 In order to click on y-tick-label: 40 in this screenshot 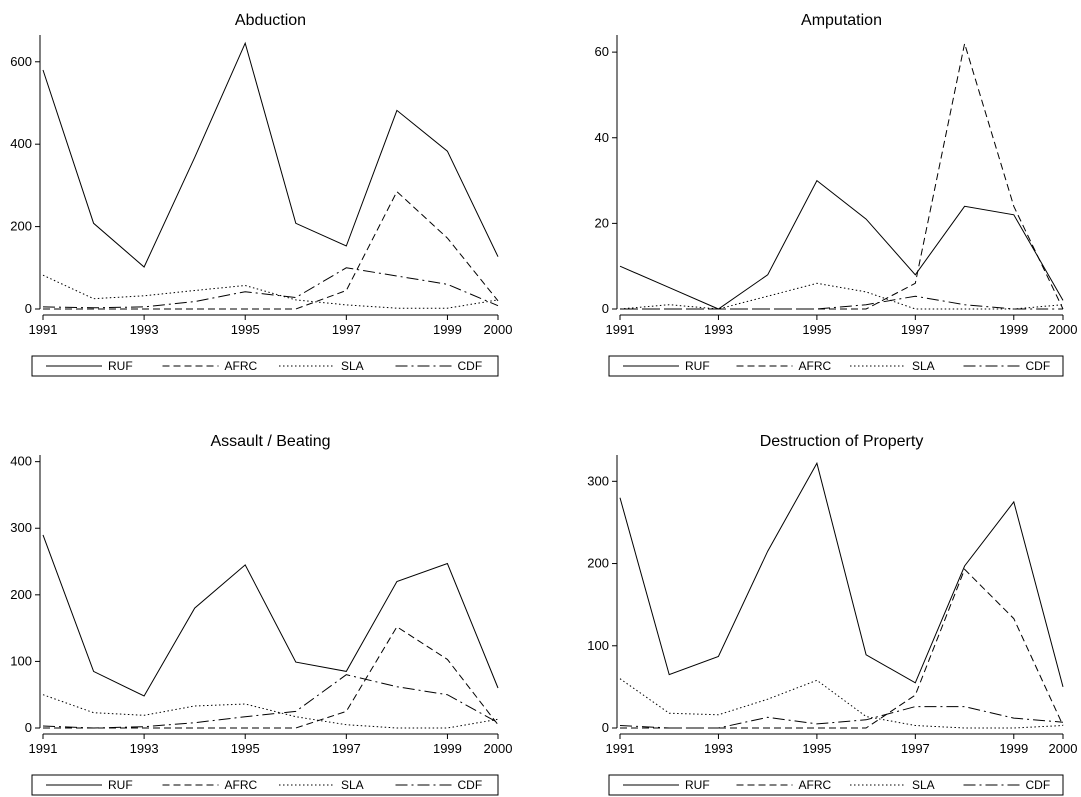, I will do `click(602, 137)`.